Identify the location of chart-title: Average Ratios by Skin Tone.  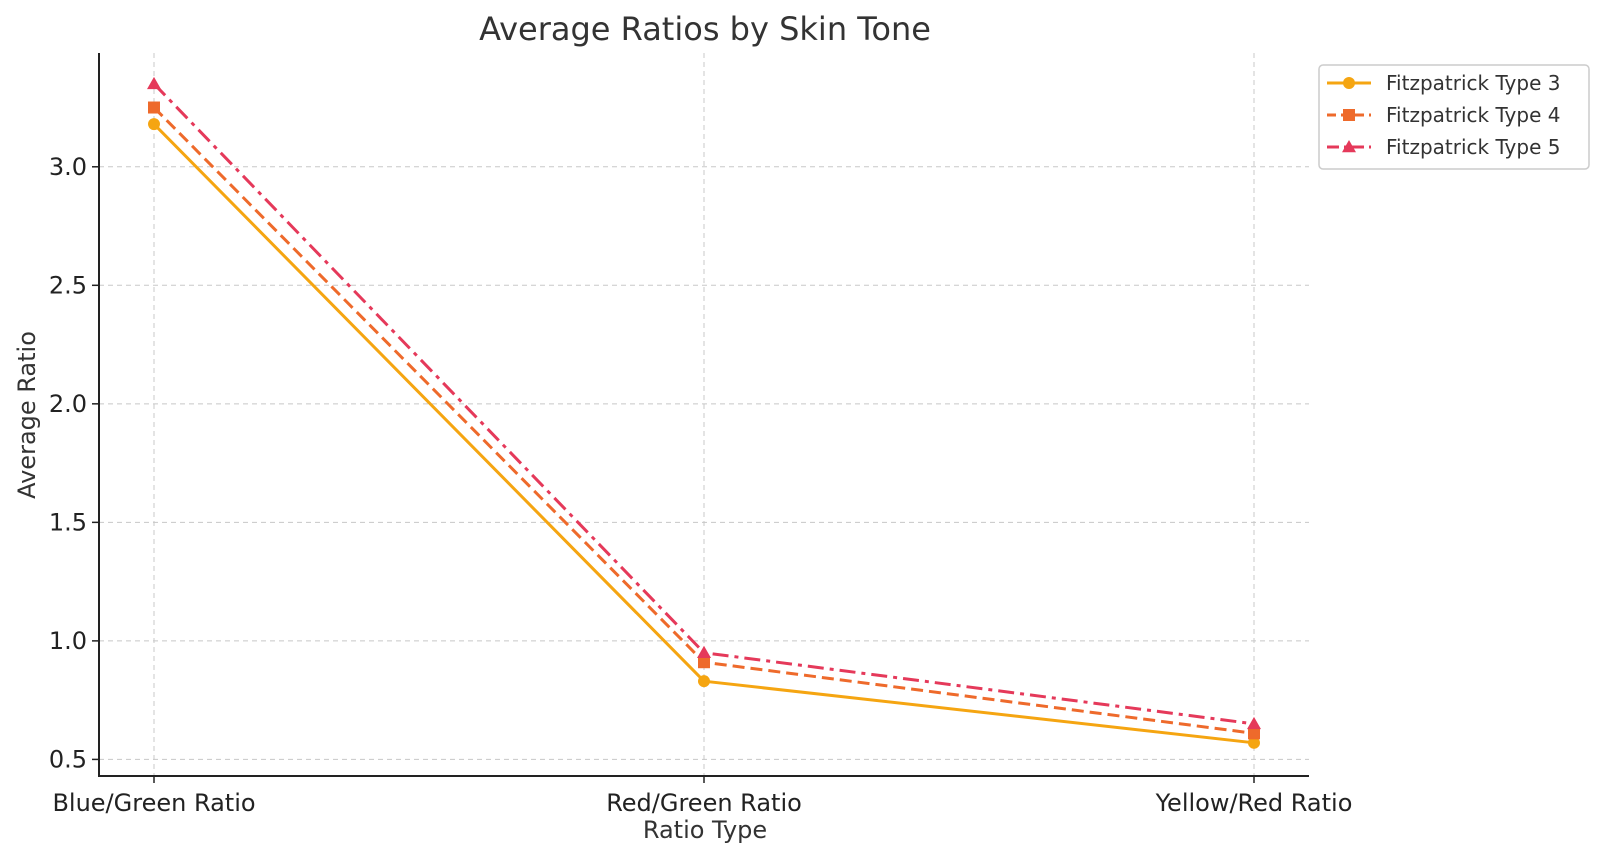
(705, 29).